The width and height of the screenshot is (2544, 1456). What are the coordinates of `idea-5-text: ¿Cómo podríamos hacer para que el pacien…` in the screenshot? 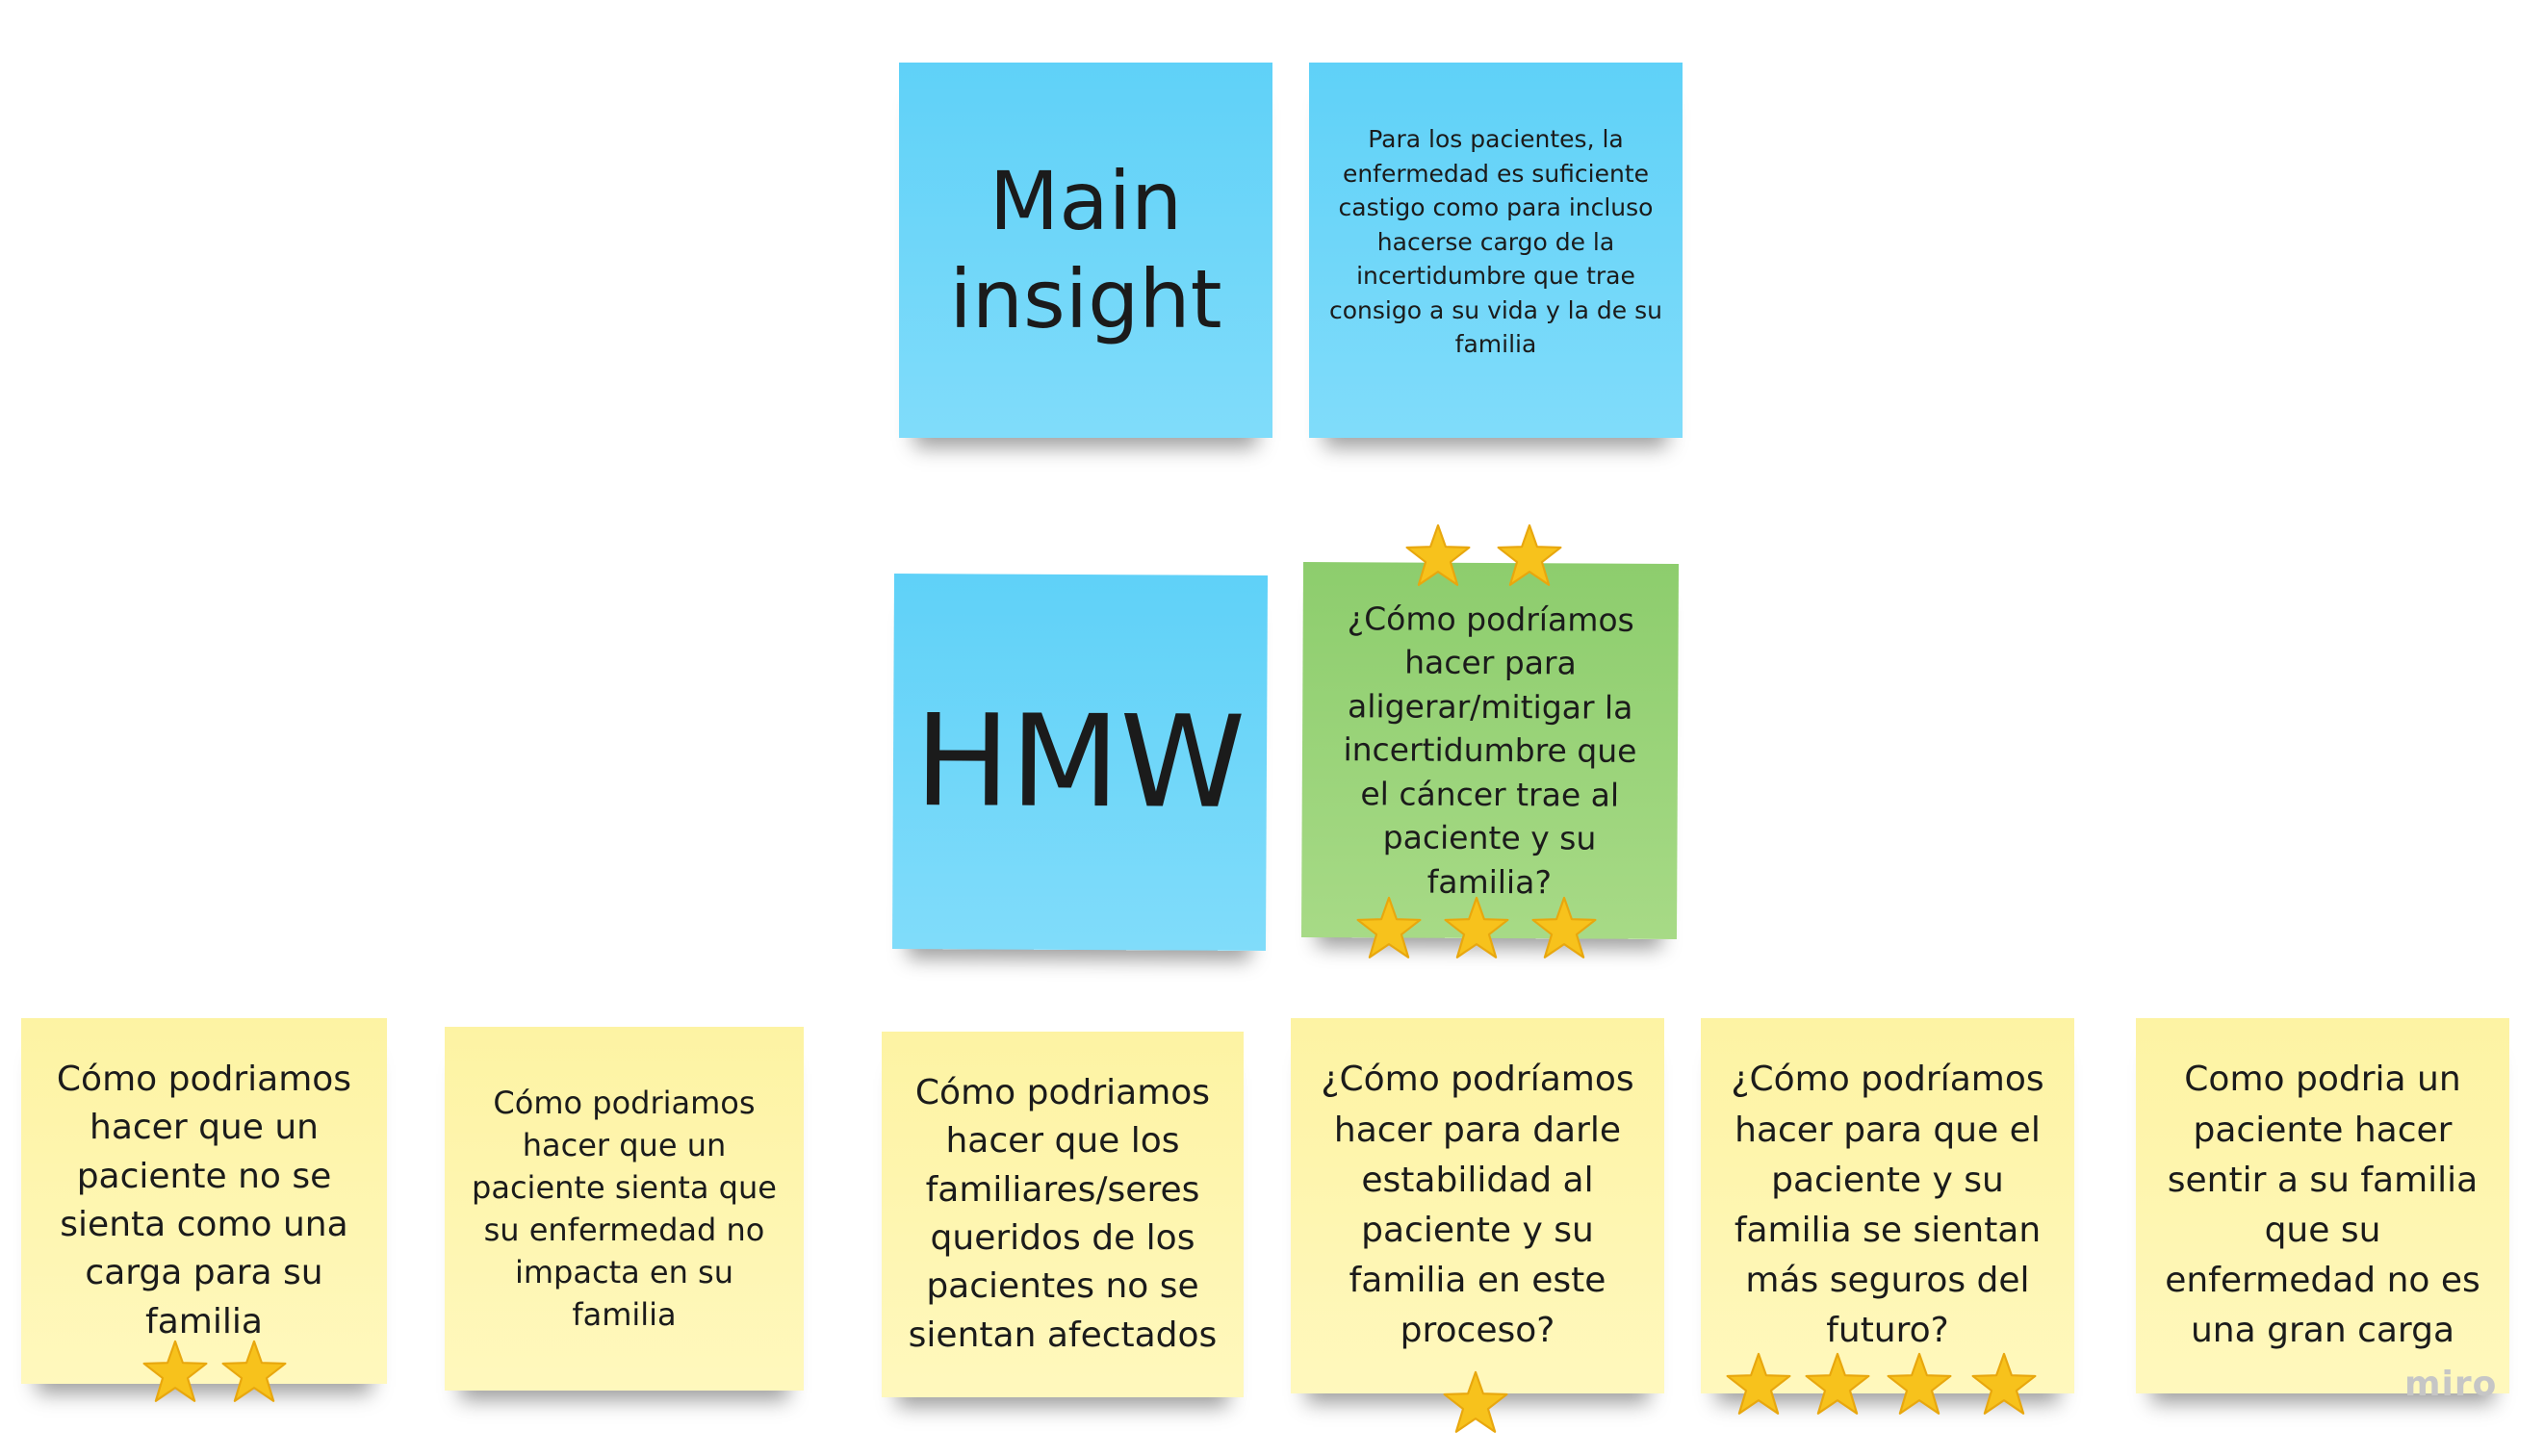 It's located at (1887, 1206).